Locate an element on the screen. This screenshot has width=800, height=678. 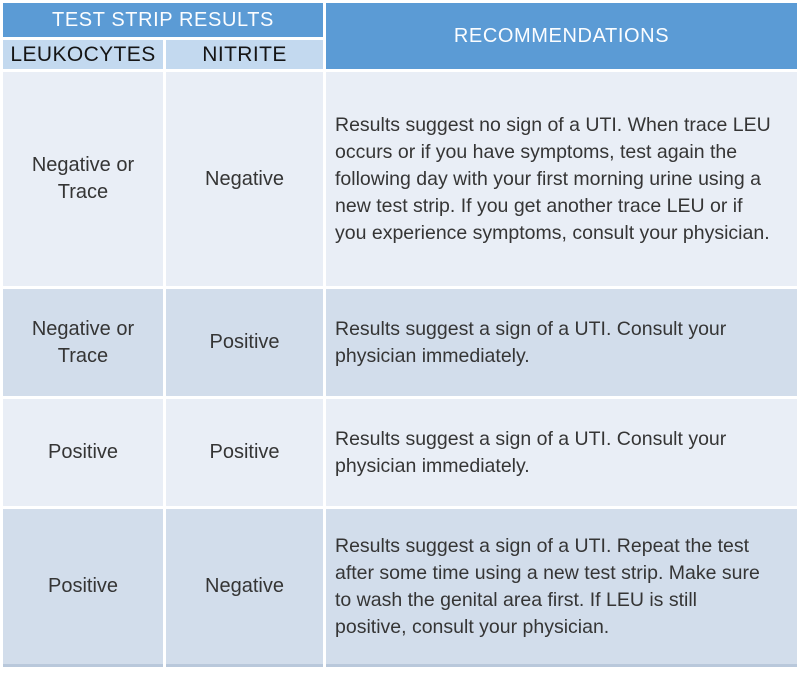
table-row-2-leukocytes: Negative or Trace is located at coordinates (83, 342).